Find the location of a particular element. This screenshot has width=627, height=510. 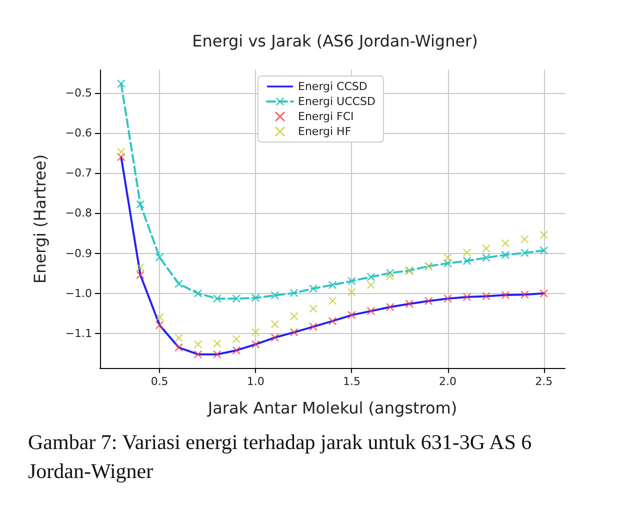

chart-title: Energi vs Jarak (AS6 Jordan-Wigner) is located at coordinates (335, 41).